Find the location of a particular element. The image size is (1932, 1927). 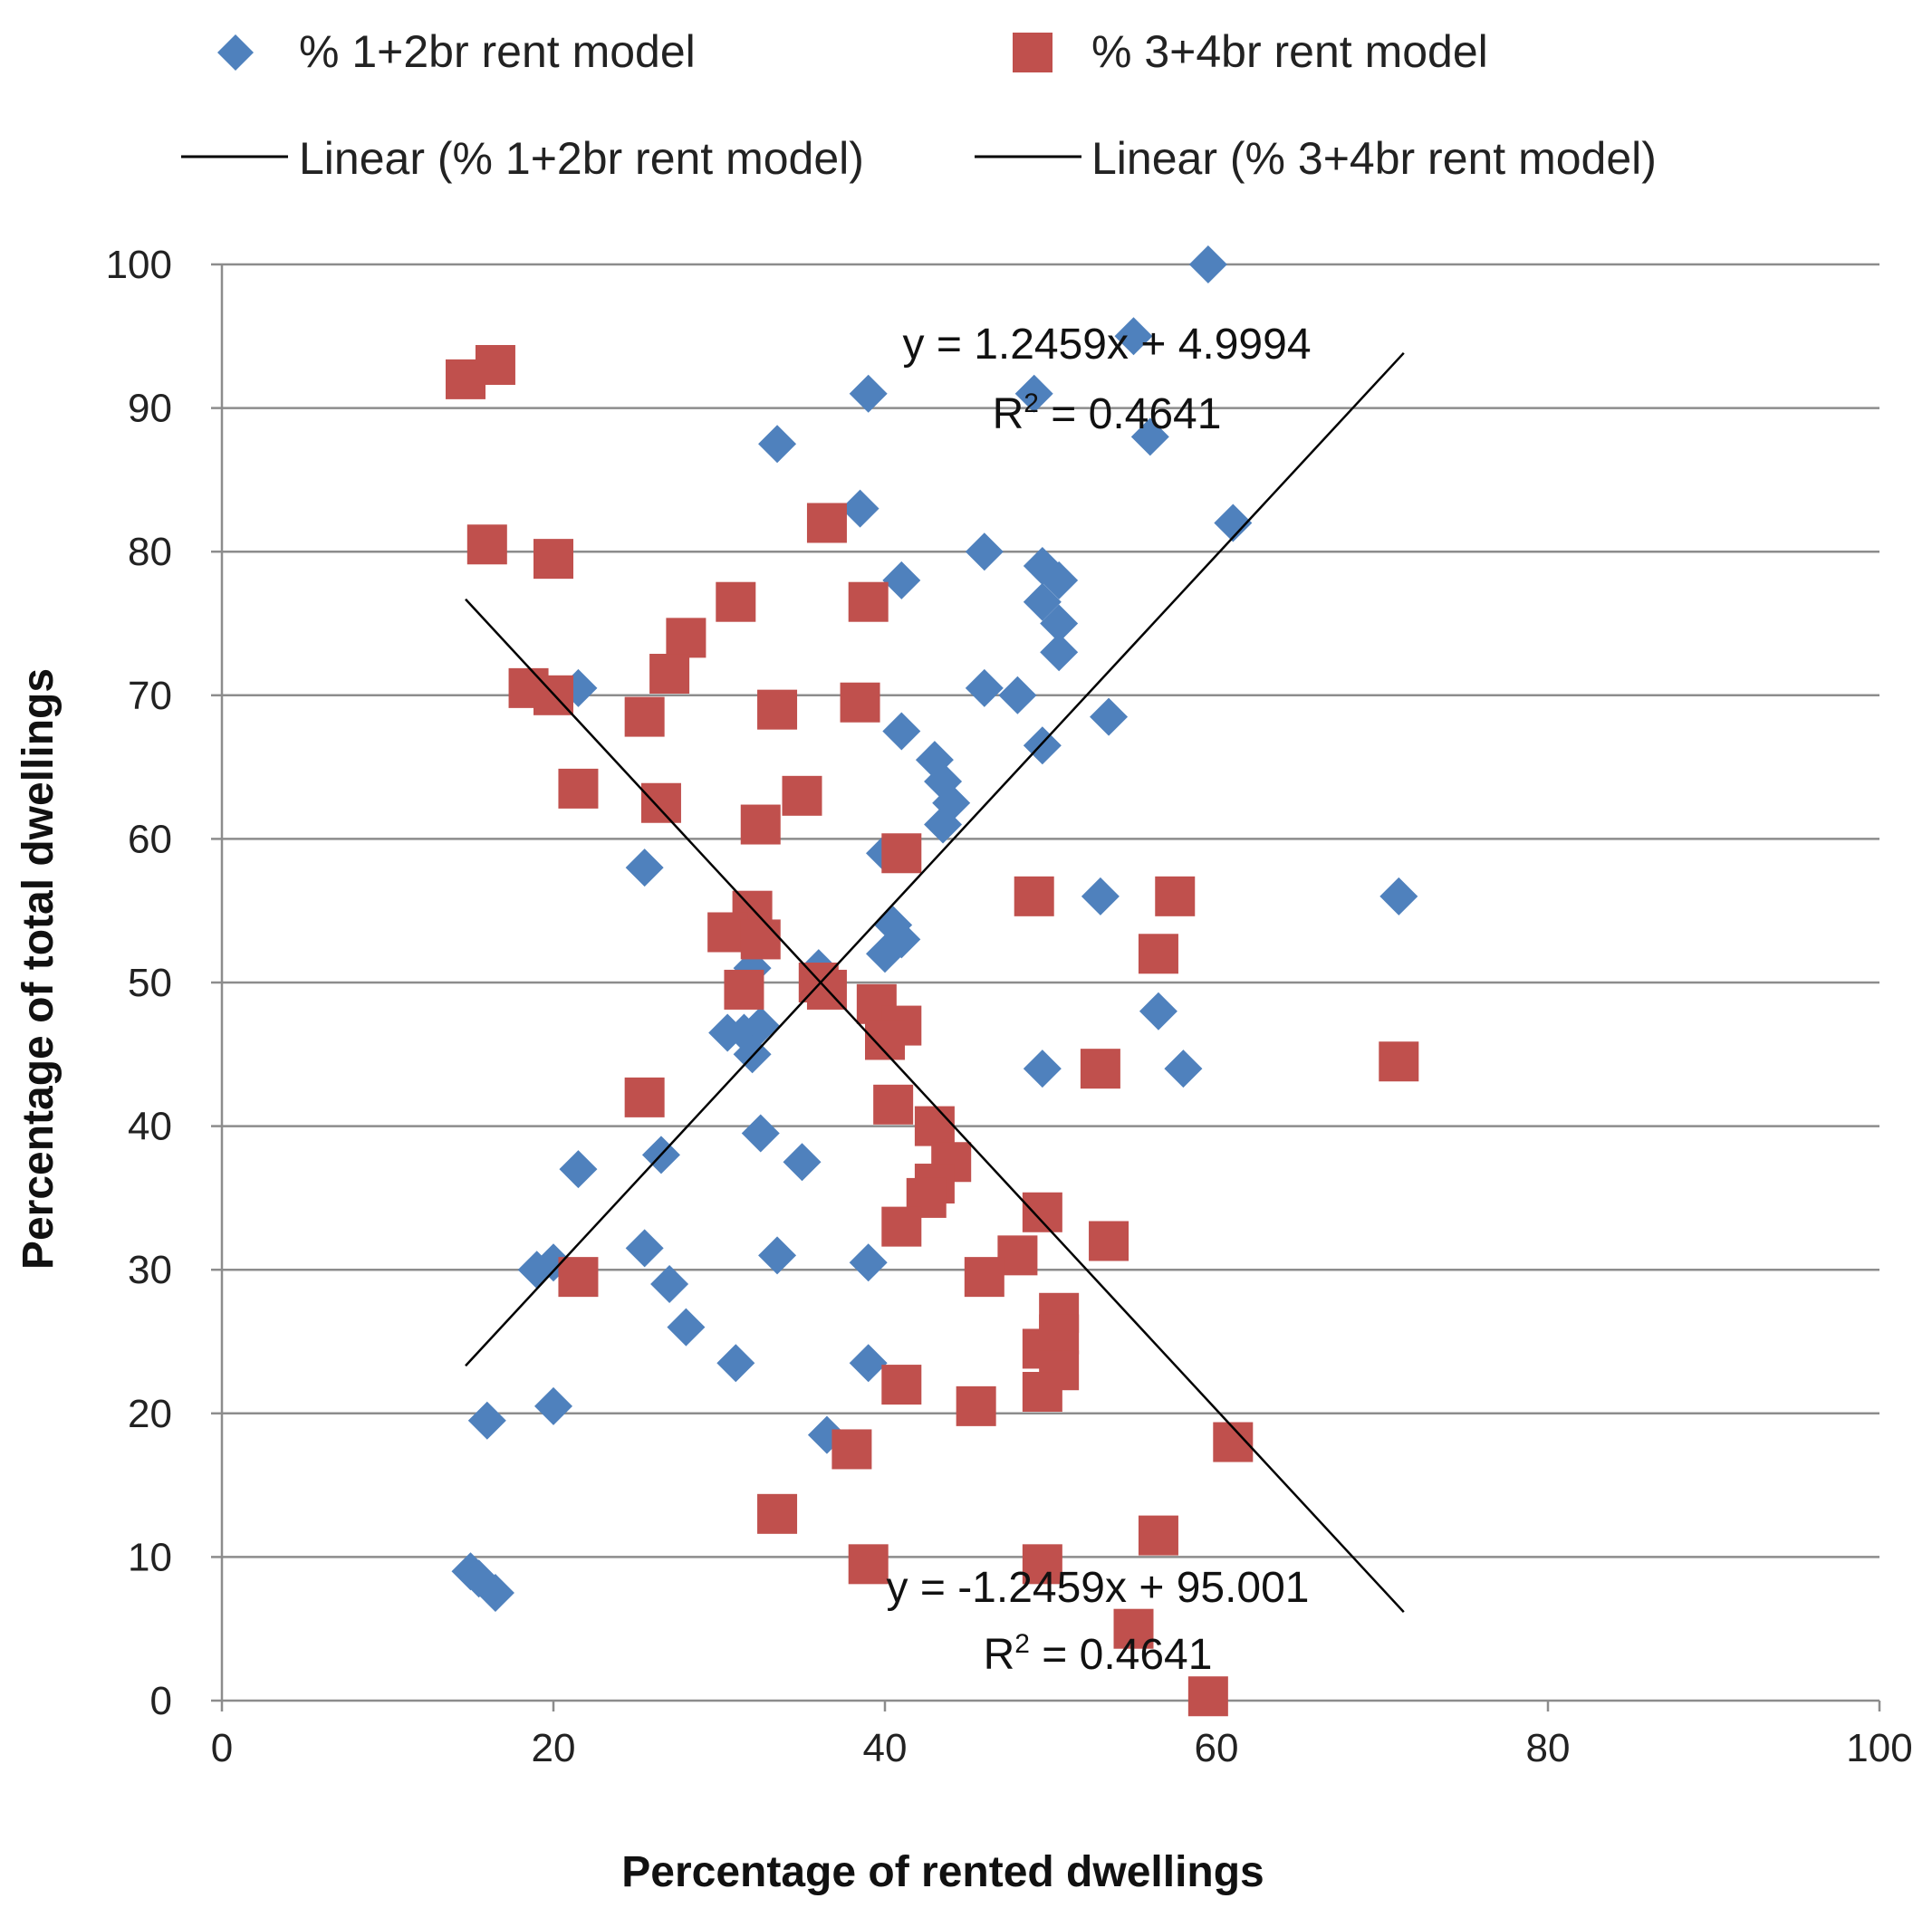

x-tick-labels: 0 20 40 60 80 100 is located at coordinates (1062, 1748).